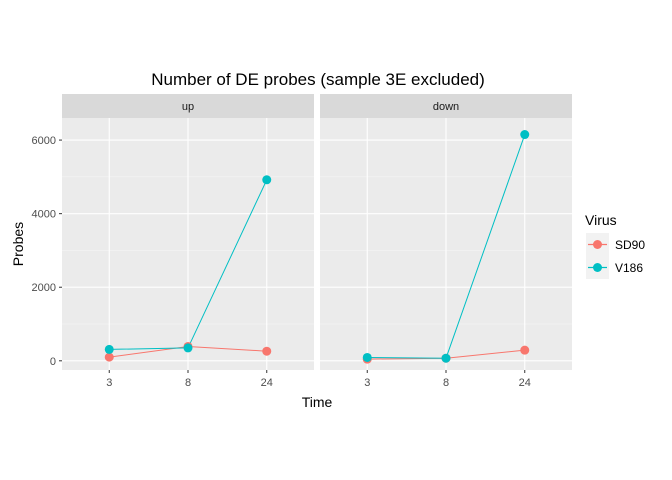  I want to click on legend-title: Virus, so click(601, 220).